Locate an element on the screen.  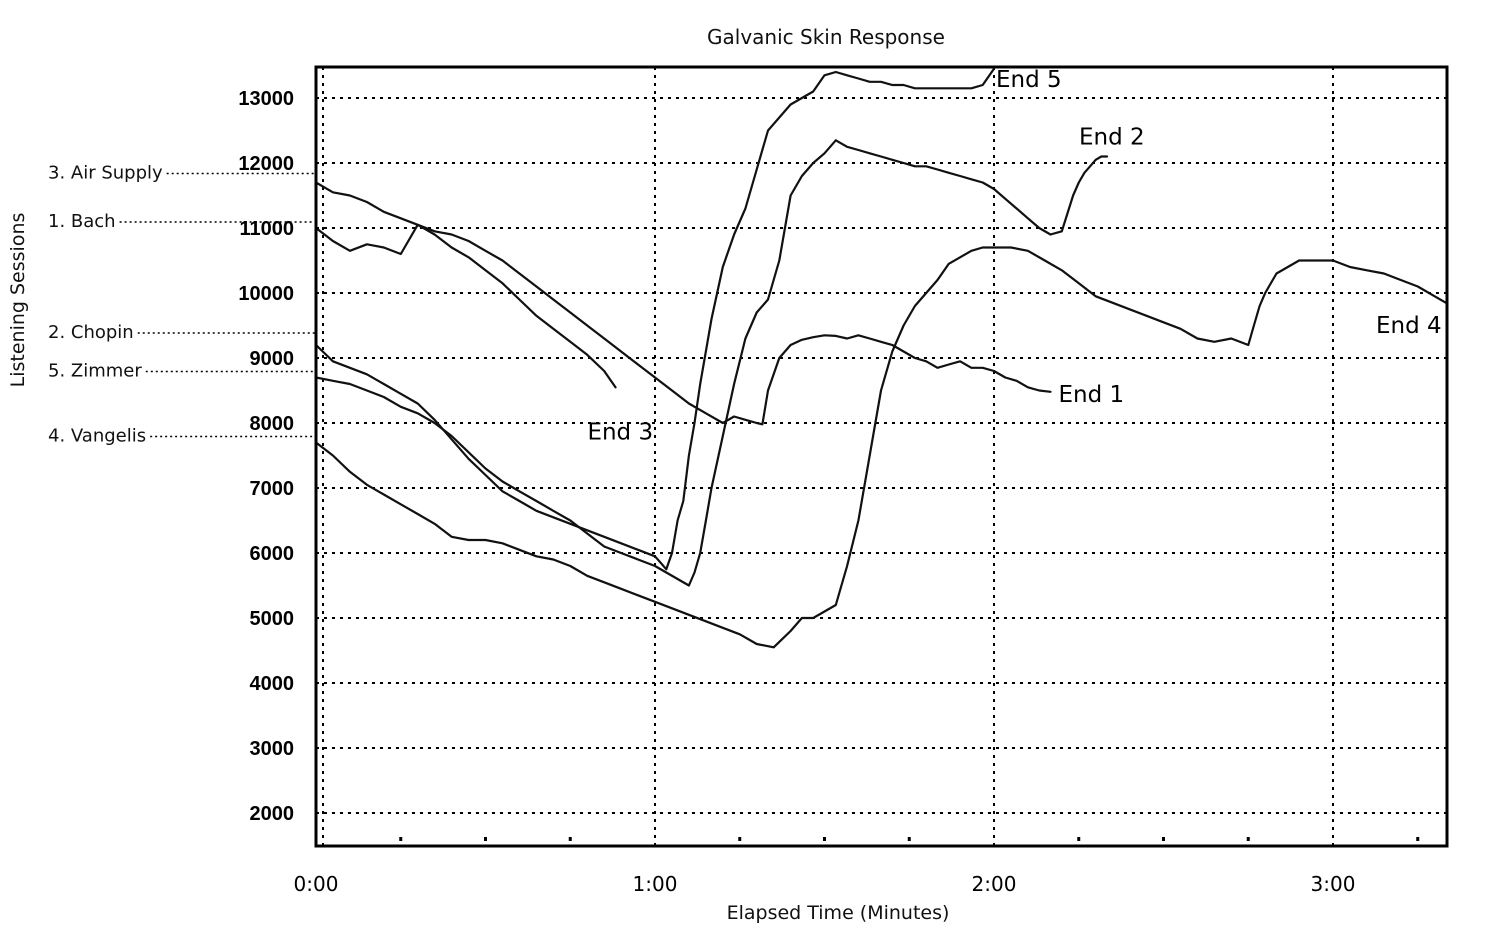
y-tick-label-13000: 13000 is located at coordinates (266, 99).